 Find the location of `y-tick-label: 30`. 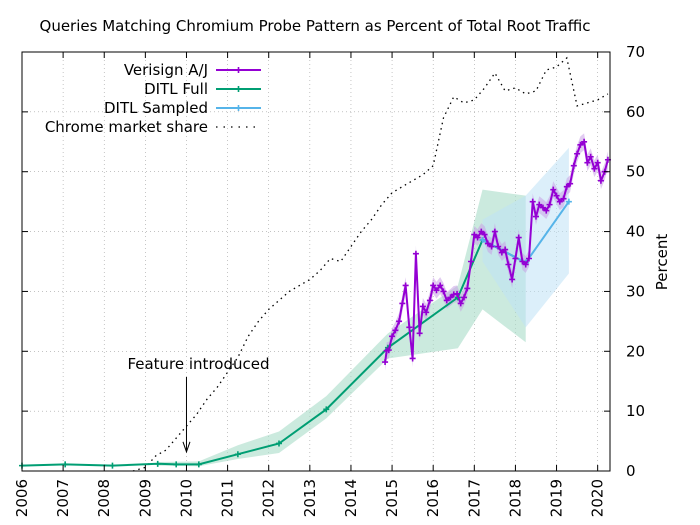

y-tick-label: 30 is located at coordinates (635, 291).